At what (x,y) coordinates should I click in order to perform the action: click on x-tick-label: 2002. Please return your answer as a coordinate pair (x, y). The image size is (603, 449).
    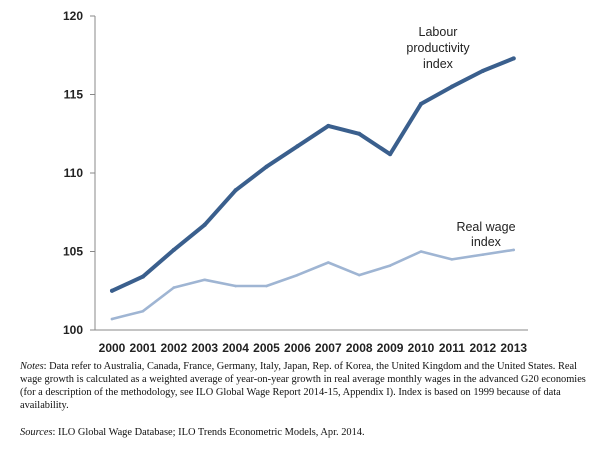
    Looking at the image, I should click on (173, 348).